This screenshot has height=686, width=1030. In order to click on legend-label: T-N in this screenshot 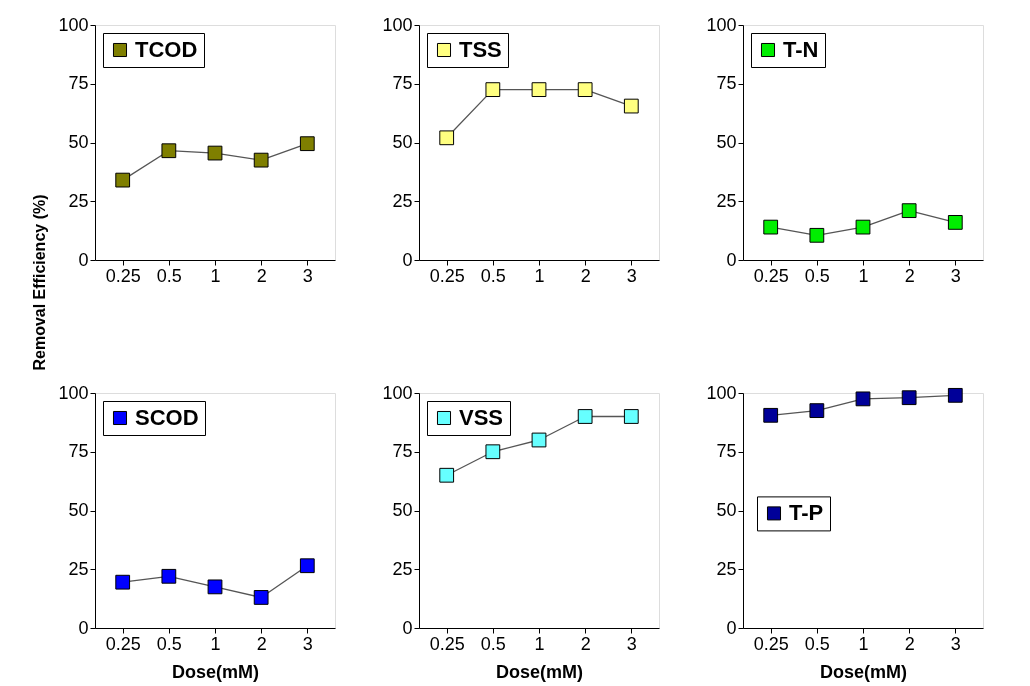, I will do `click(801, 49)`.